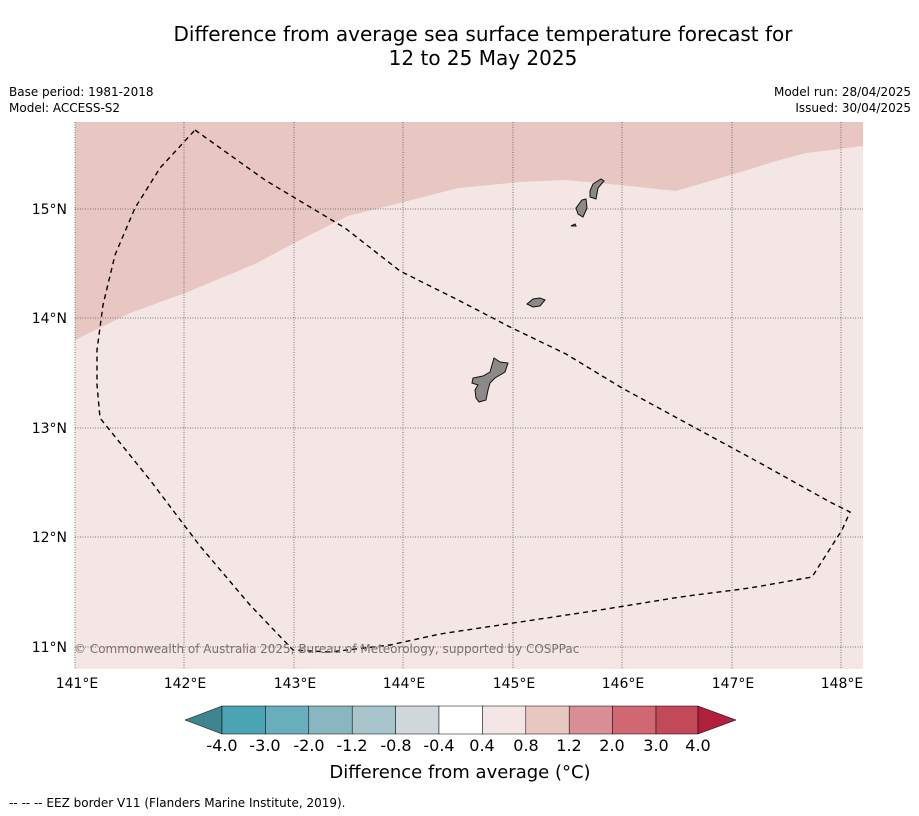  I want to click on lat-label: 14°N, so click(49, 319).